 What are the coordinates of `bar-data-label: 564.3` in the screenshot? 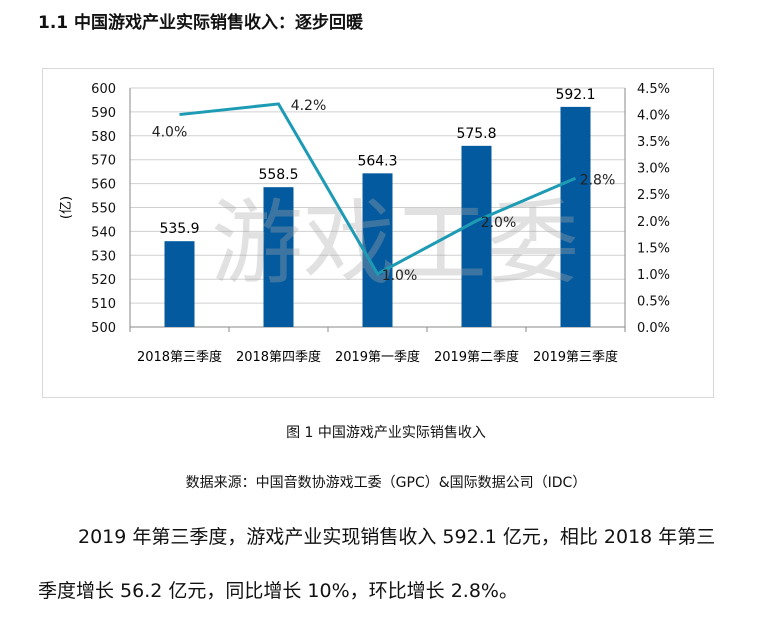 It's located at (377, 161).